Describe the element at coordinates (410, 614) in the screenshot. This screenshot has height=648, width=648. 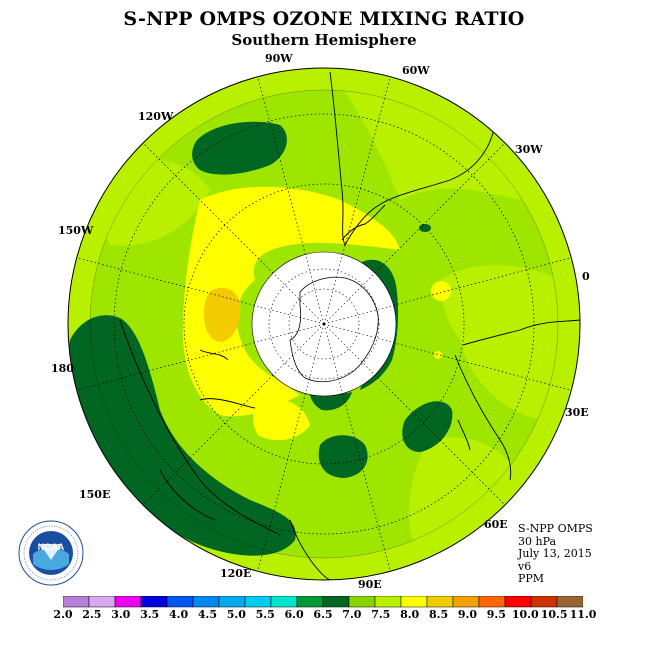
I see `colorbar-tick-label: 8.0` at that location.